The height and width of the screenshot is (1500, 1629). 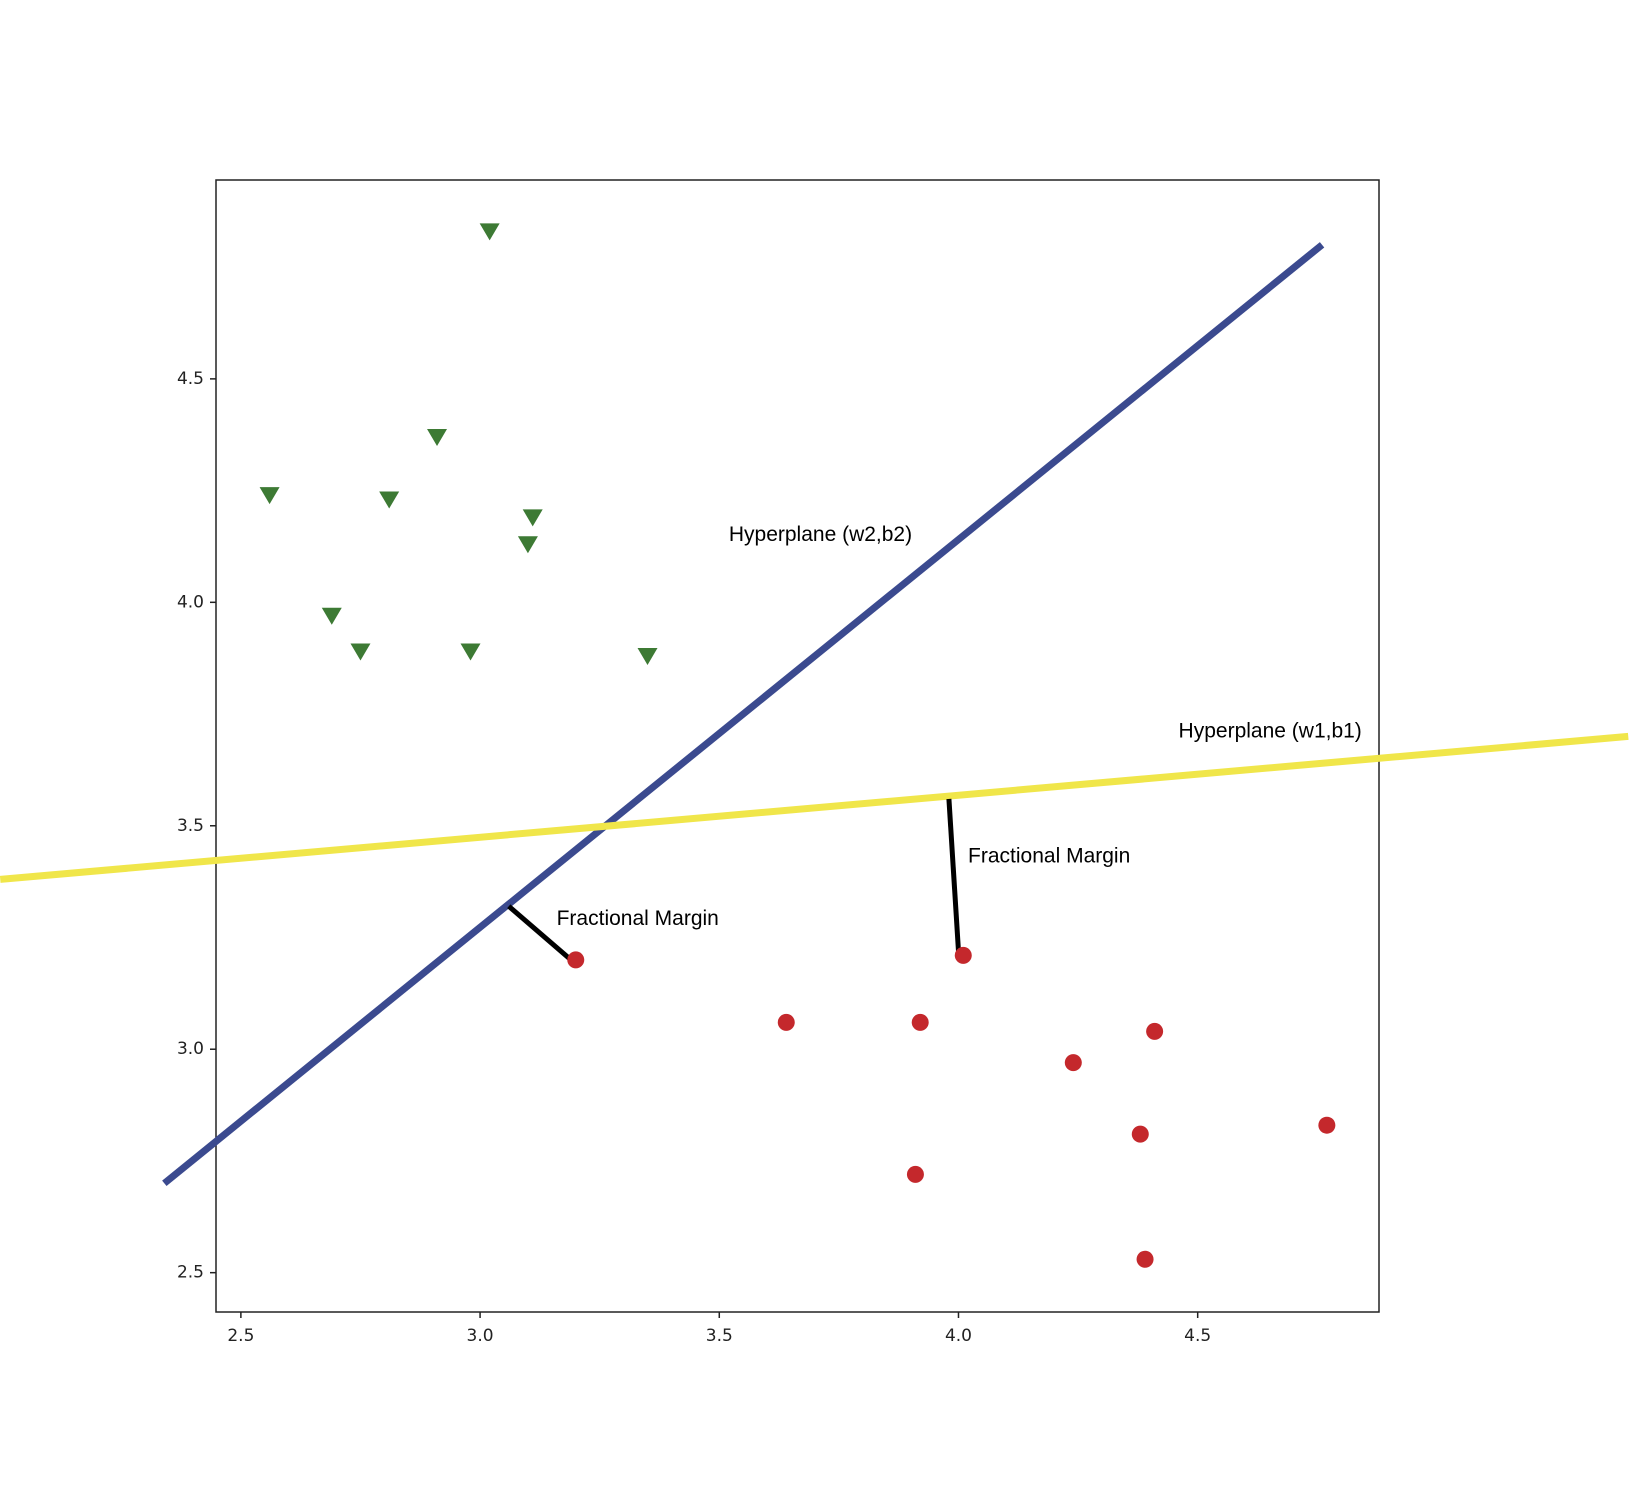 What do you see at coordinates (190, 602) in the screenshot?
I see `y-tick-label: 4.0` at bounding box center [190, 602].